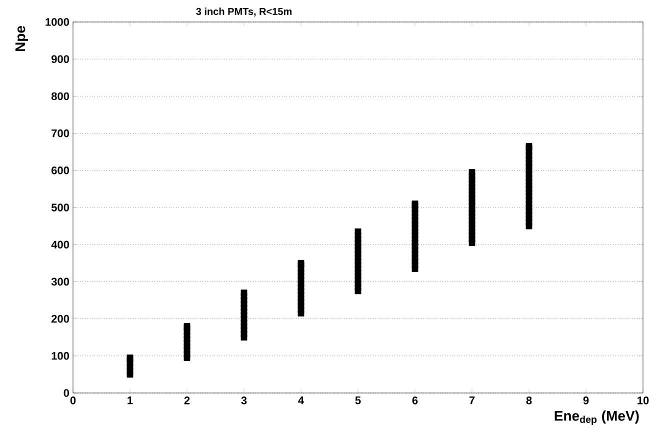  Describe the element at coordinates (244, 12) in the screenshot. I see `chart-title: 3 inch PMTs, R<15m` at that location.